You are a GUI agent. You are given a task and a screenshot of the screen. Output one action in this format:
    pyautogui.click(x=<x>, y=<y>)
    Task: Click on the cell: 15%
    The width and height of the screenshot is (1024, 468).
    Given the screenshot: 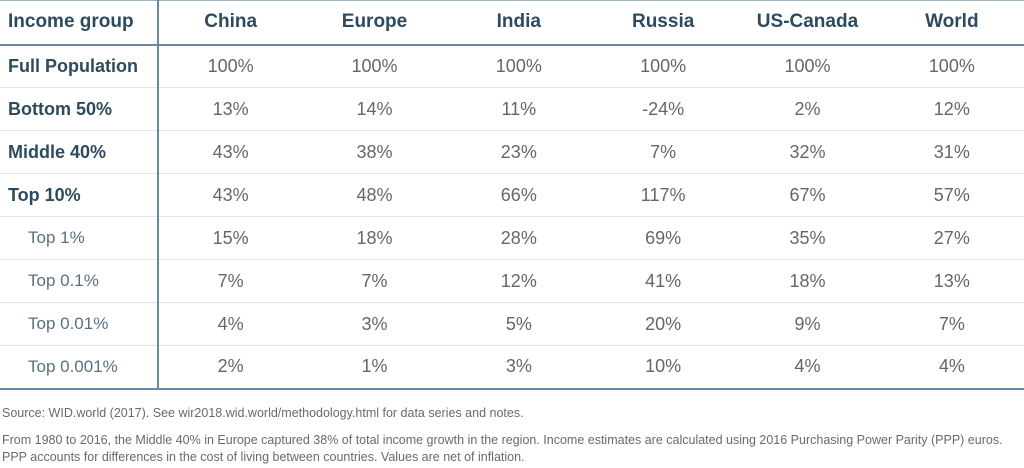 What is the action you would take?
    pyautogui.click(x=230, y=237)
    